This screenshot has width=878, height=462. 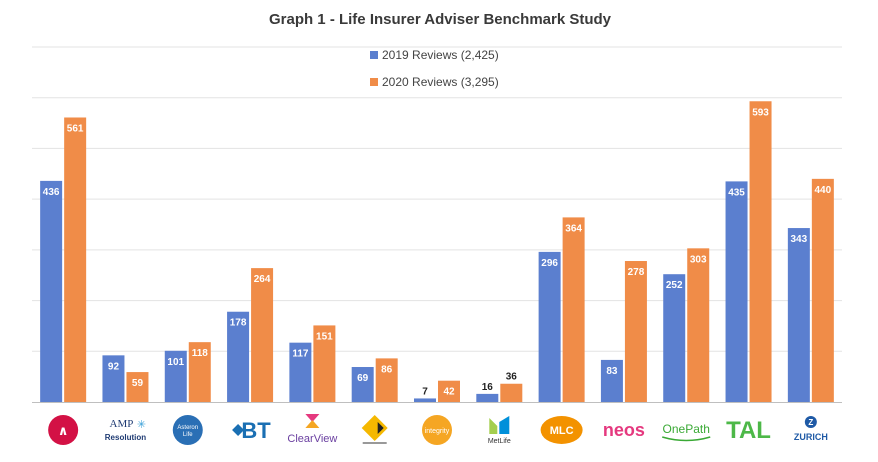 What do you see at coordinates (200, 353) in the screenshot?
I see `data-label: 118` at bounding box center [200, 353].